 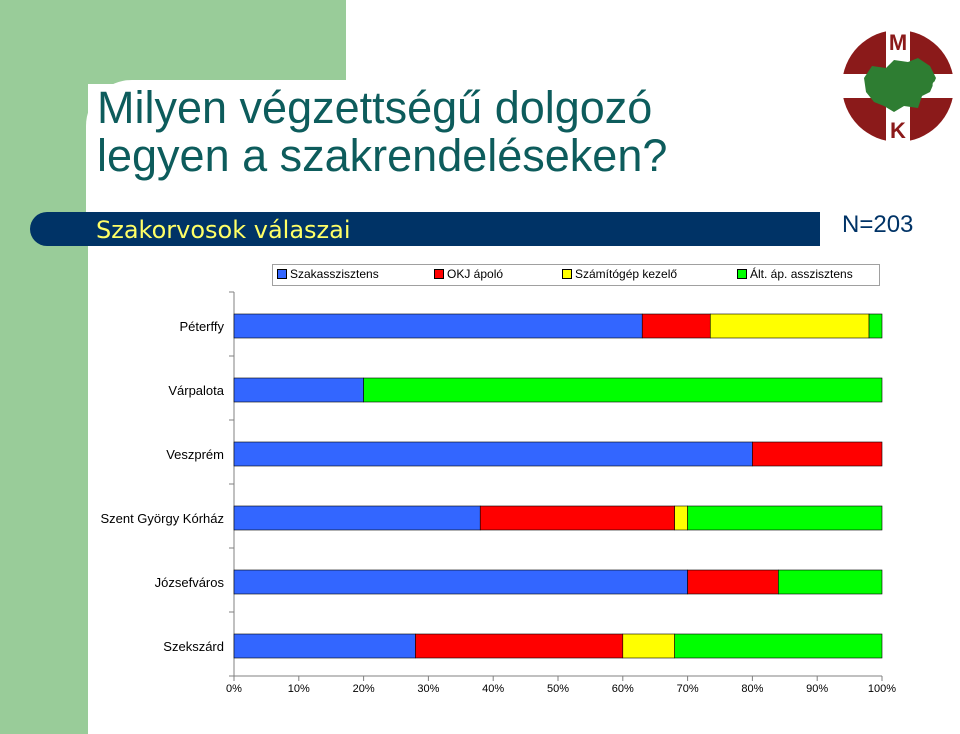 What do you see at coordinates (375, 107) in the screenshot?
I see `title-line-1: Milyen végzettségű dolgozó` at bounding box center [375, 107].